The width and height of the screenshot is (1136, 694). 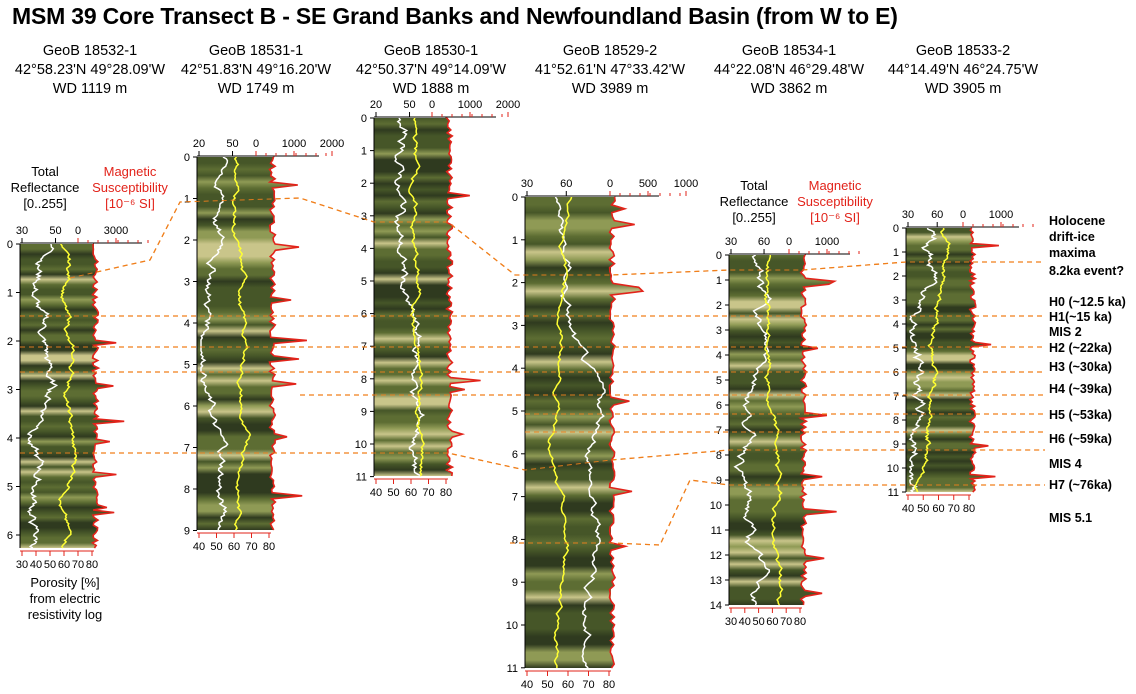 What do you see at coordinates (716, 581) in the screenshot?
I see `depth-tick-label: 13` at bounding box center [716, 581].